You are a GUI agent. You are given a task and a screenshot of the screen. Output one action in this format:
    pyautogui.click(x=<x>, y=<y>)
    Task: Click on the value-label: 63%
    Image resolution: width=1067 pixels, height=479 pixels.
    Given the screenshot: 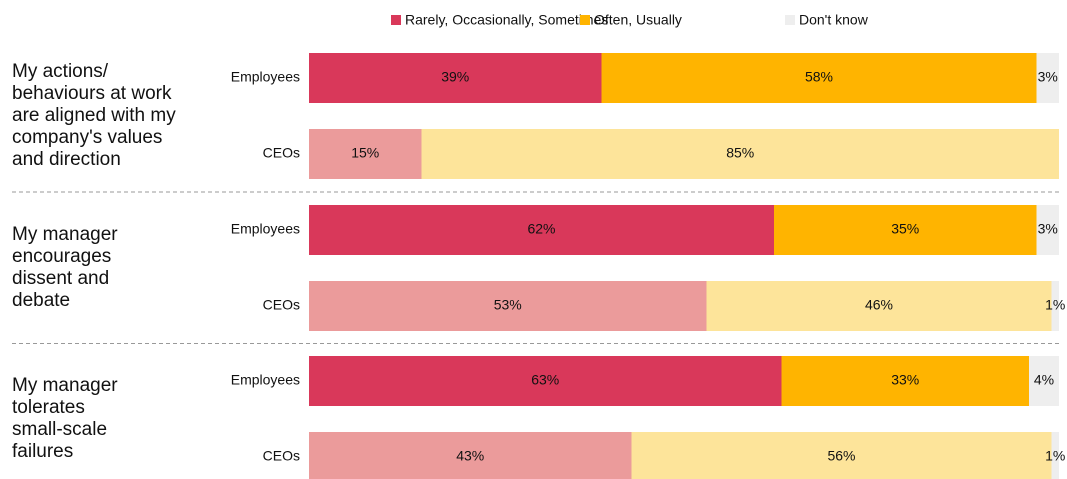 What is the action you would take?
    pyautogui.click(x=545, y=380)
    